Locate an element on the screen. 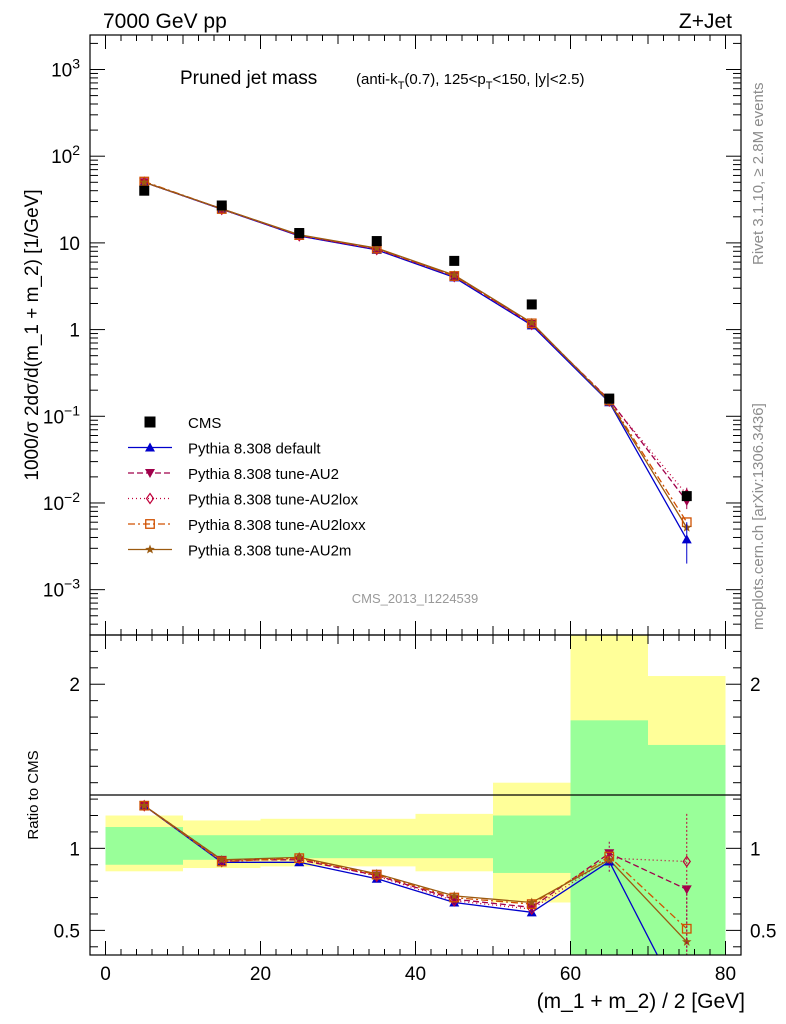 The image size is (786, 1024). ratio-markers is located at coordinates (415, 877).